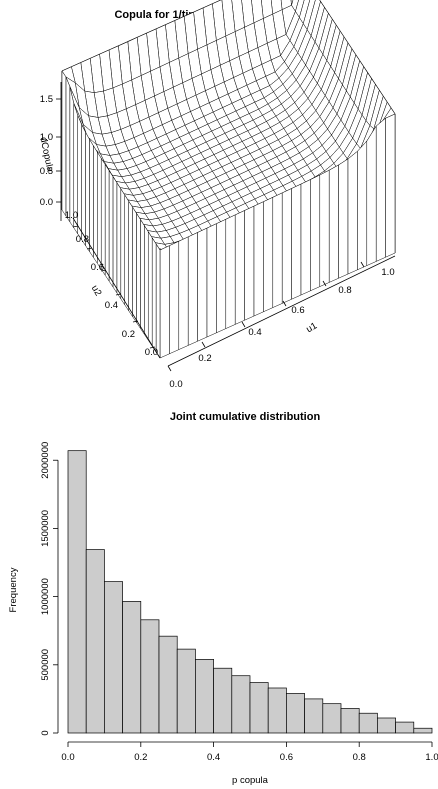 This screenshot has width=438, height=789. Describe the element at coordinates (245, 417) in the screenshot. I see `histogram-title: Joint cumulative distribution` at that location.